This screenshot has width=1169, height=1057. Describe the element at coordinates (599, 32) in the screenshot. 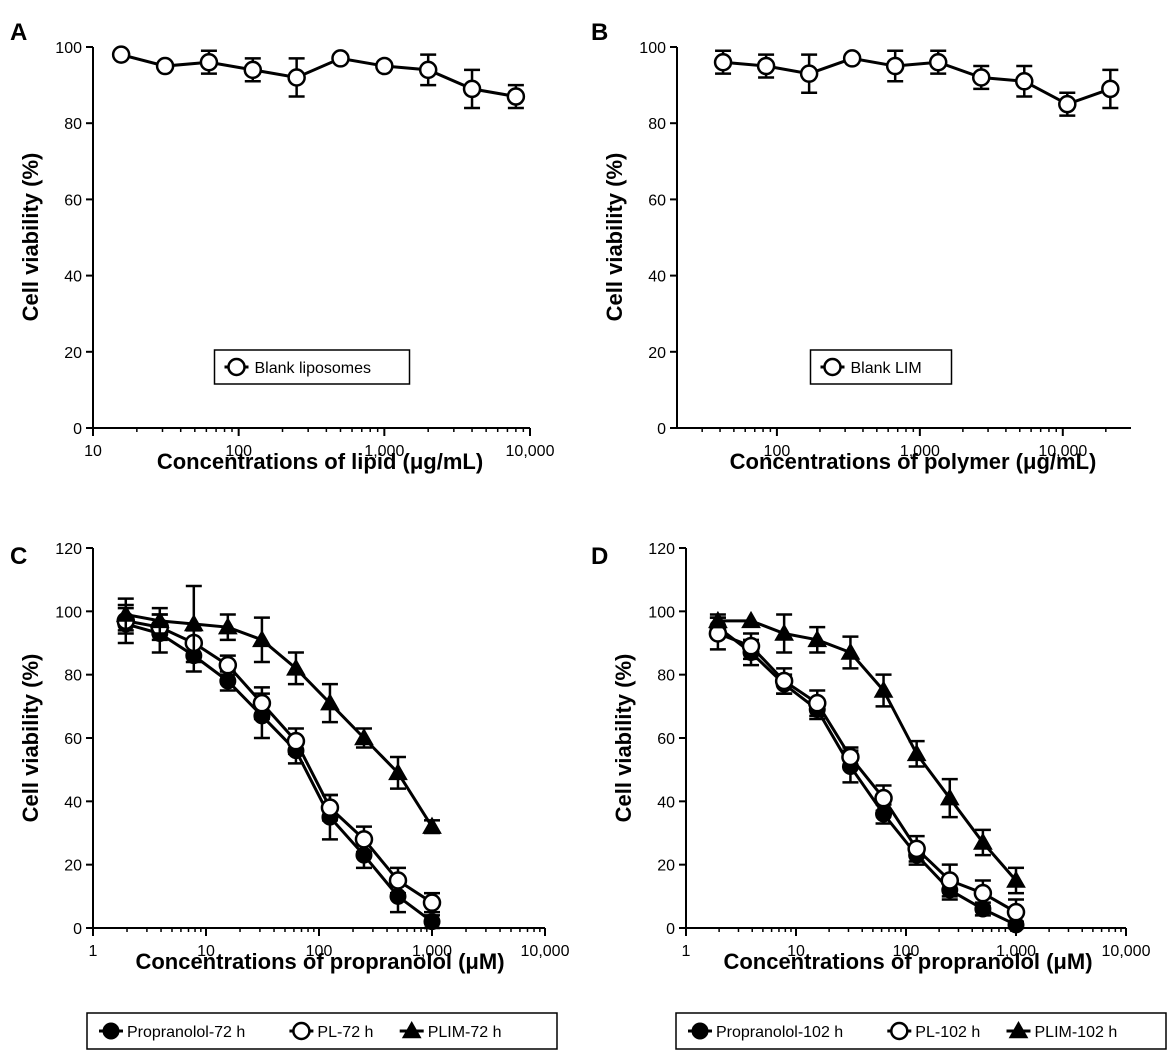

I see `panel-letter: B` at that location.